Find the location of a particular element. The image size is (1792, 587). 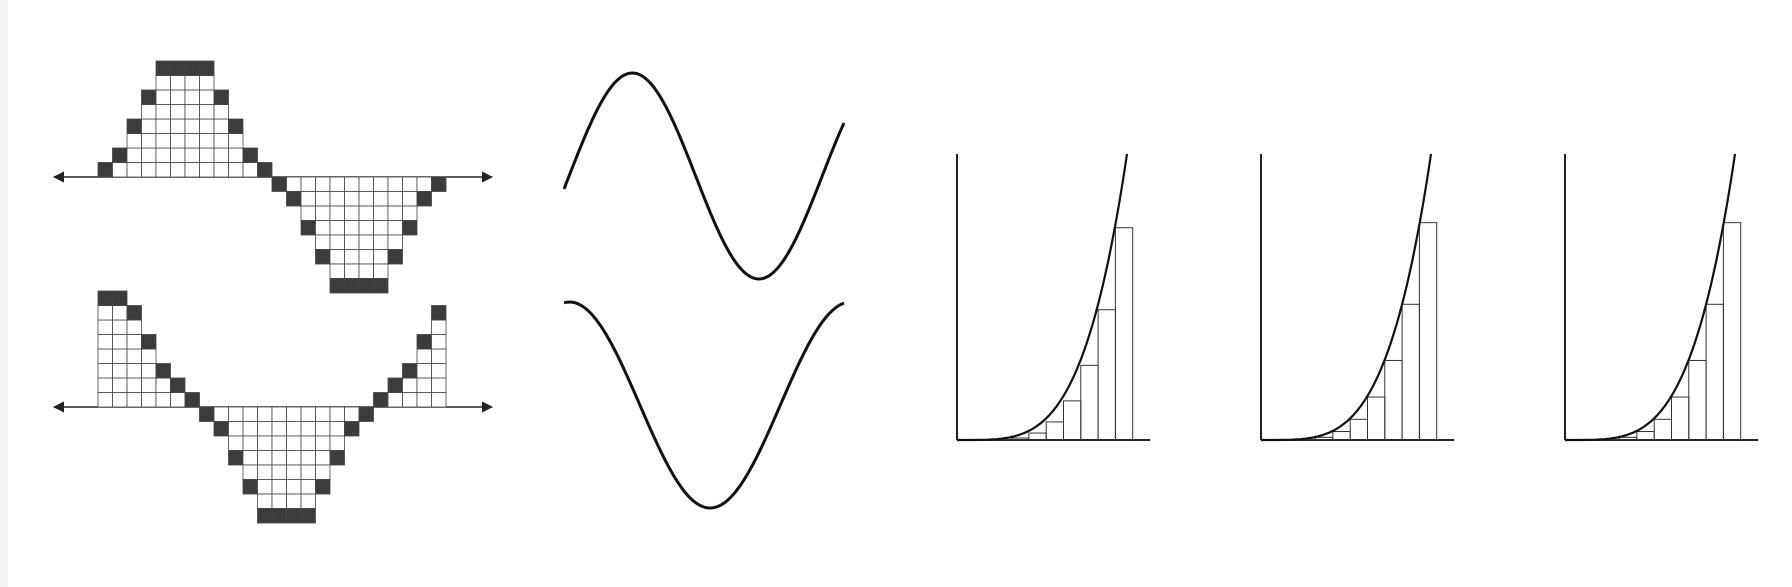

riemann-graph-left is located at coordinates (1357, 297).